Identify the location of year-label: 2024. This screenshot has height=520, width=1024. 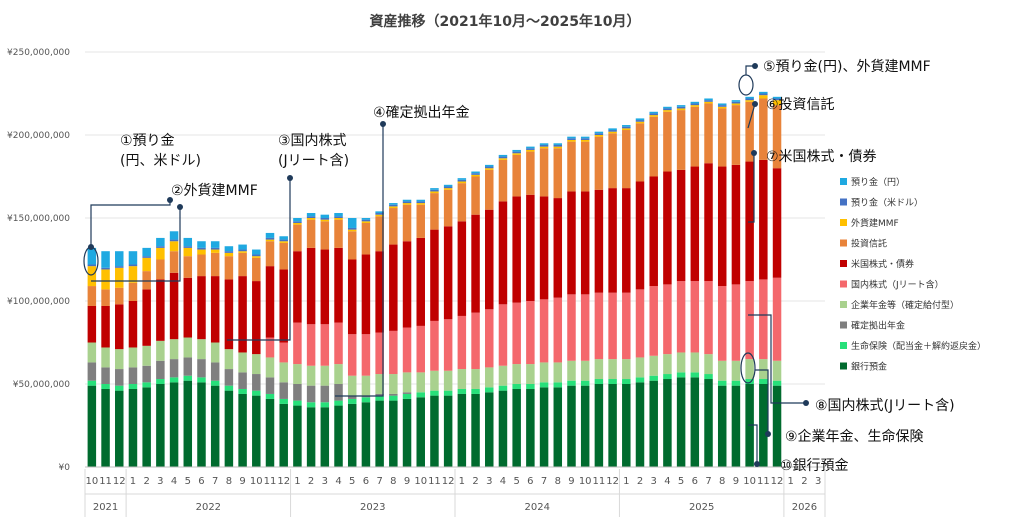
(536, 507).